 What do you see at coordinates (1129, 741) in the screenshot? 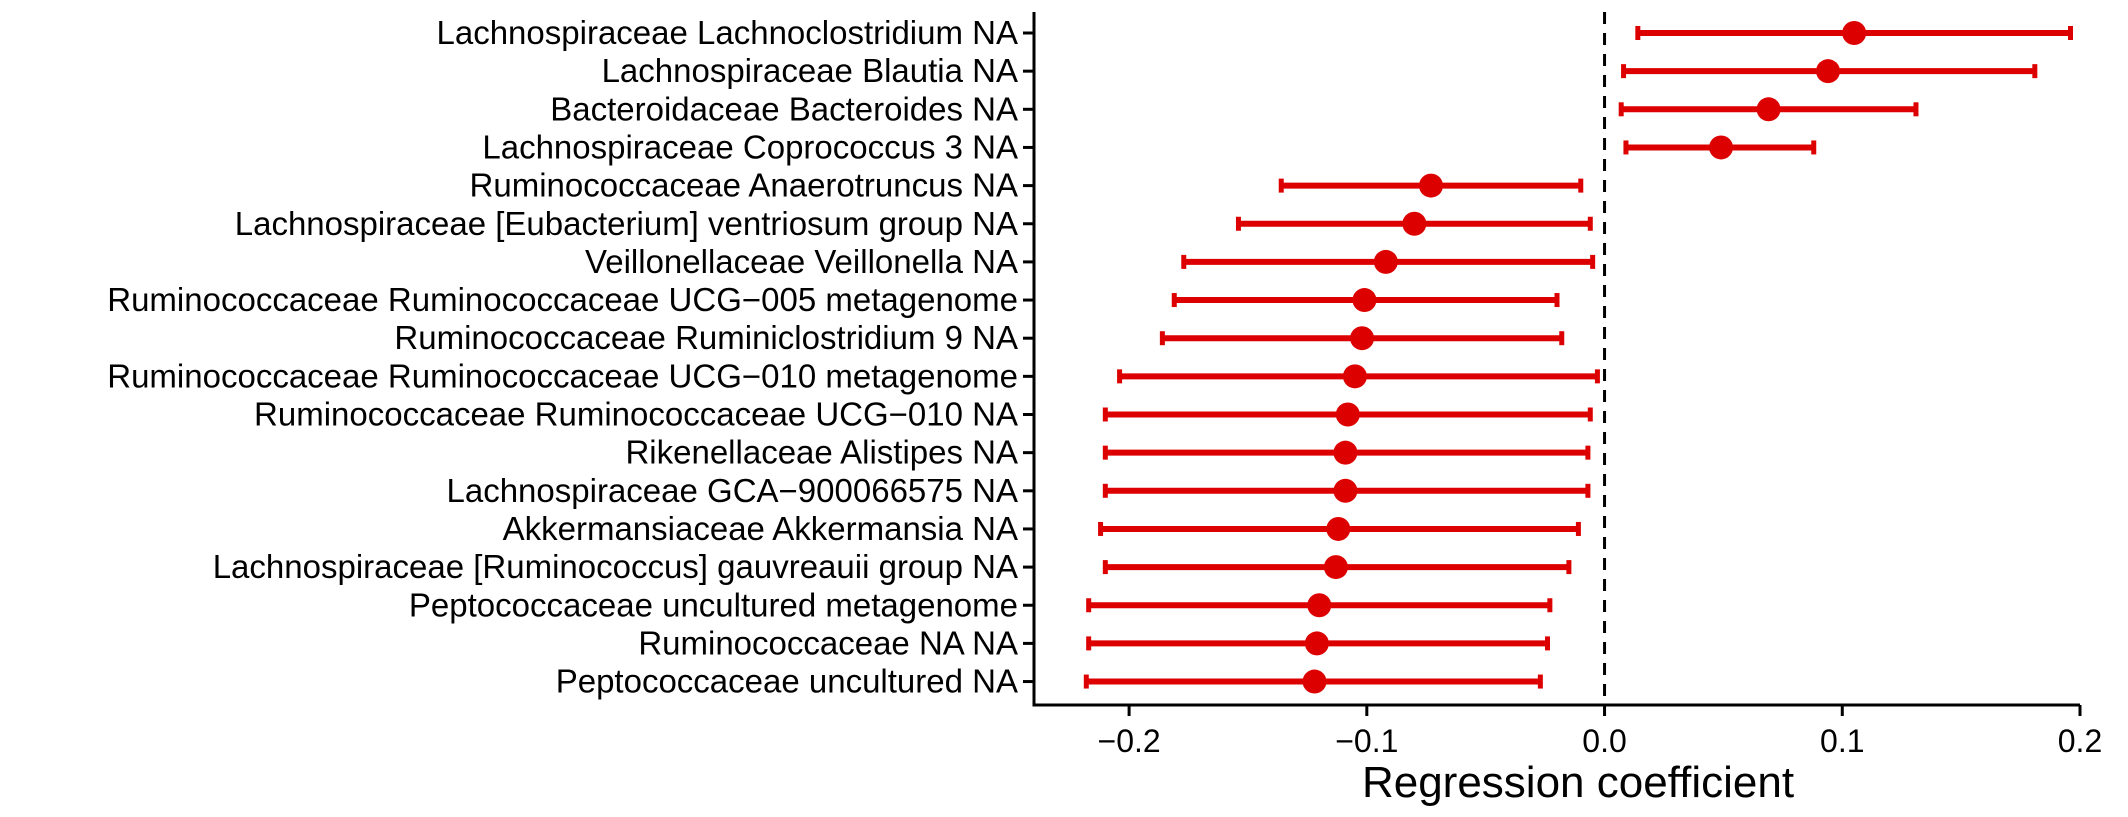
I see `x-tick-label: −0.2` at bounding box center [1129, 741].